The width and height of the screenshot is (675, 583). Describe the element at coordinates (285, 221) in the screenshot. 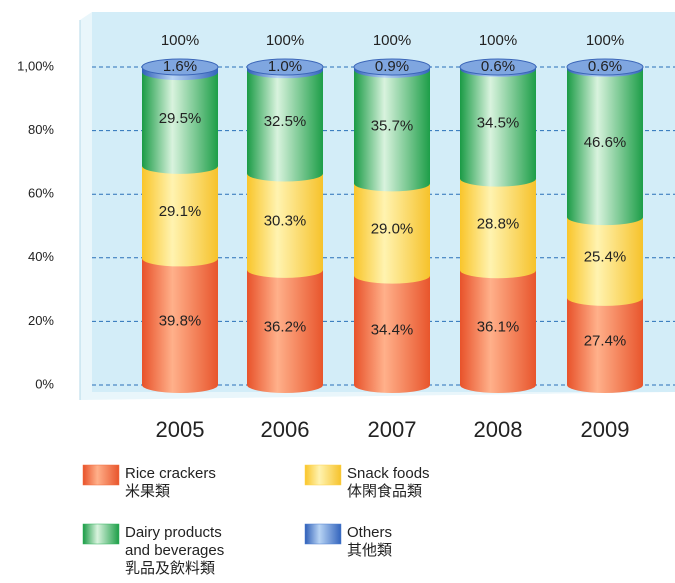

I see `value-label: 30.3%` at that location.